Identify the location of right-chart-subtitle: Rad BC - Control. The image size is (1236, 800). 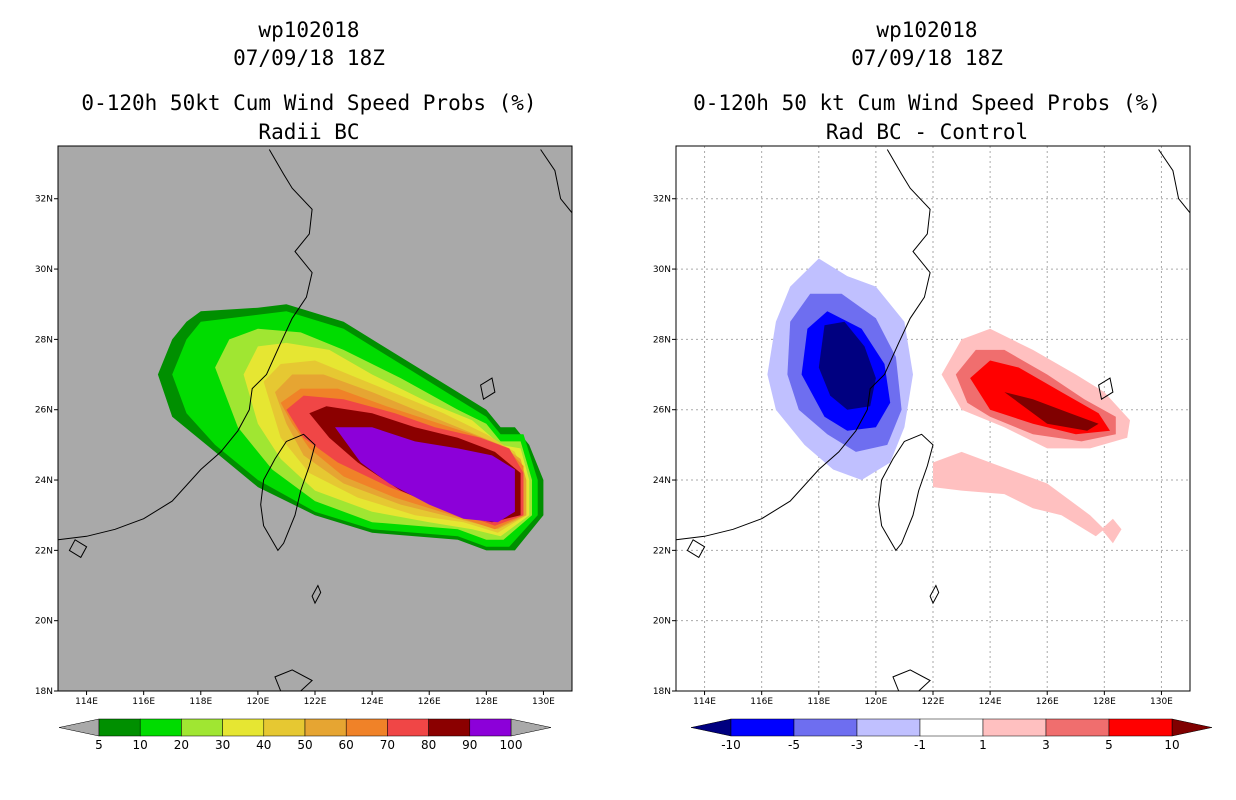
(927, 132).